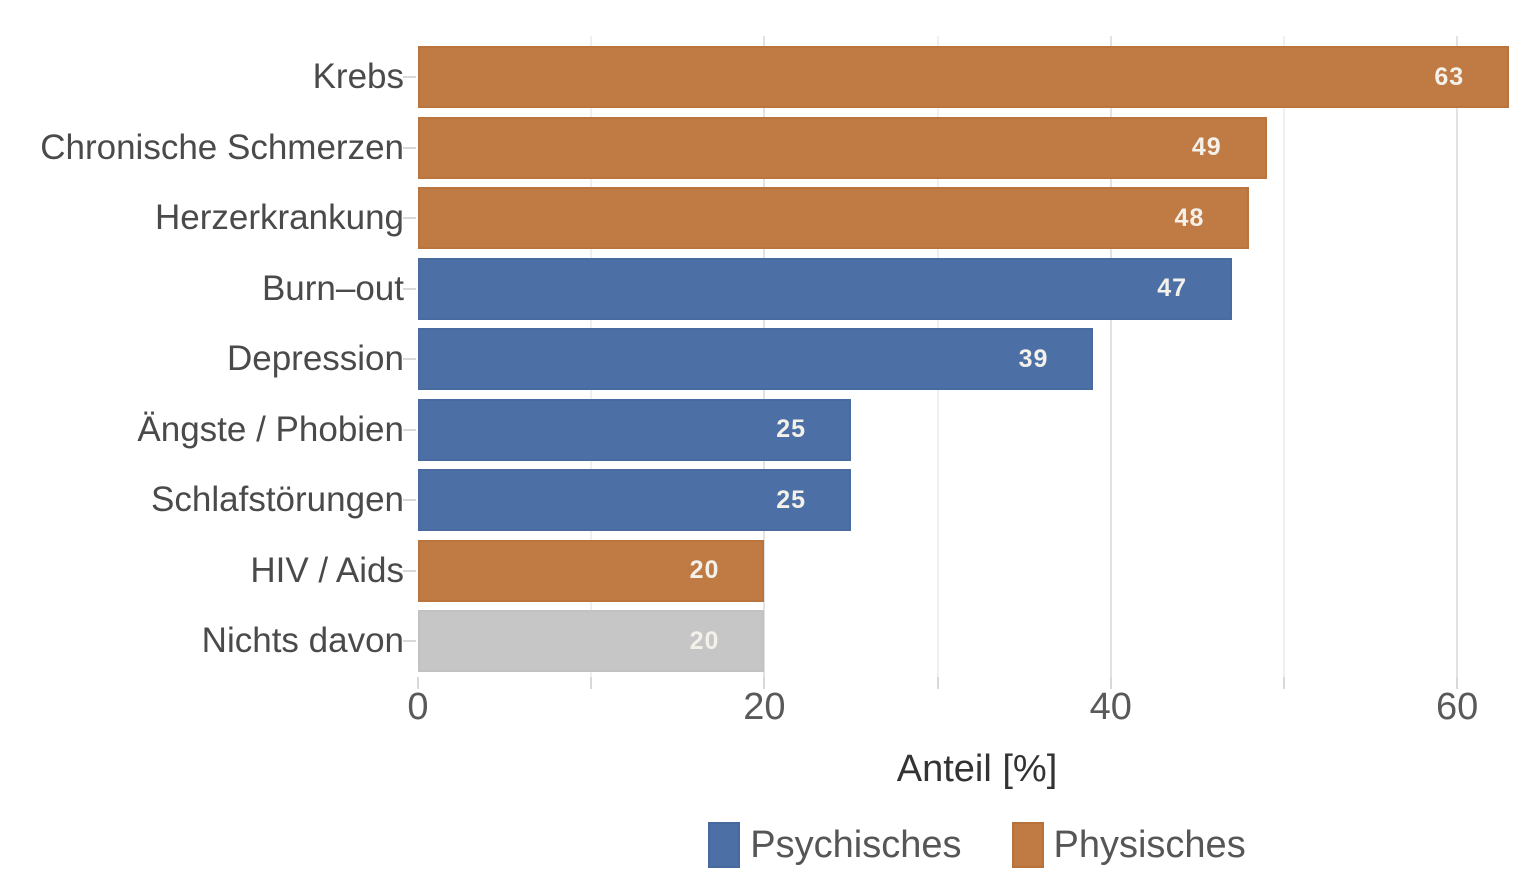 The image size is (1536, 893). I want to click on table-row: Depression 39, so click(768, 359).